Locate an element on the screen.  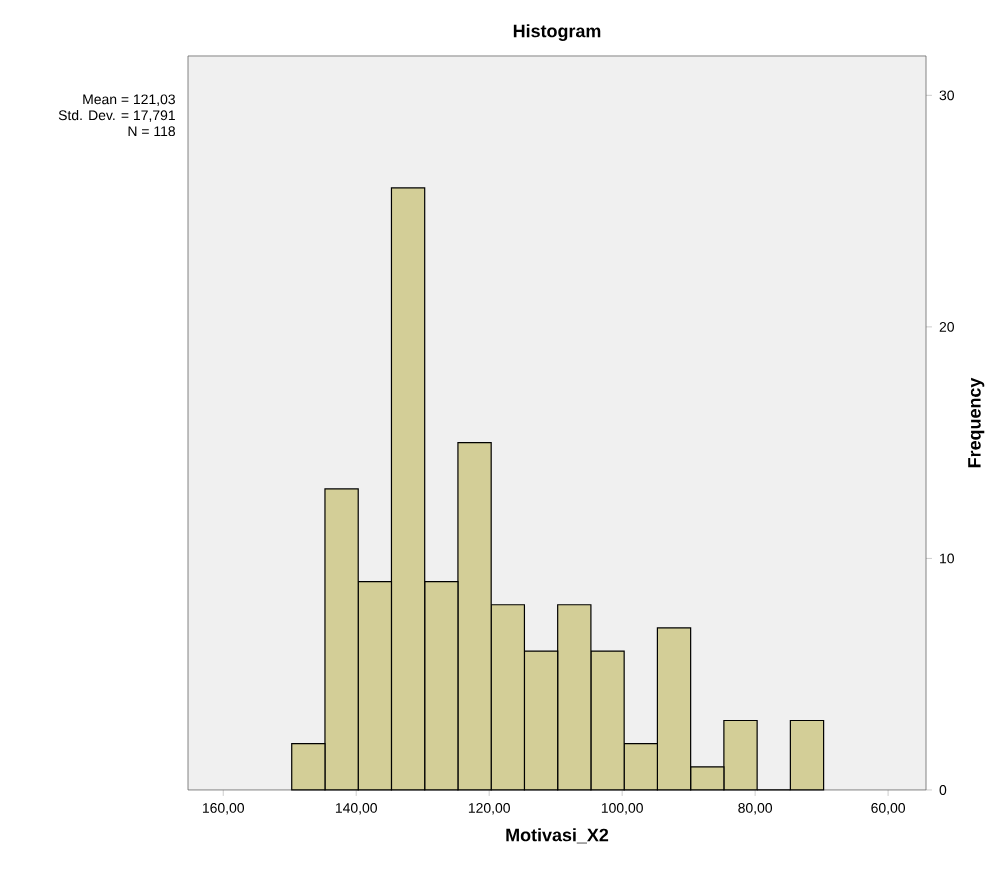
x-axis-title: Motivasi_X2 is located at coordinates (557, 836).